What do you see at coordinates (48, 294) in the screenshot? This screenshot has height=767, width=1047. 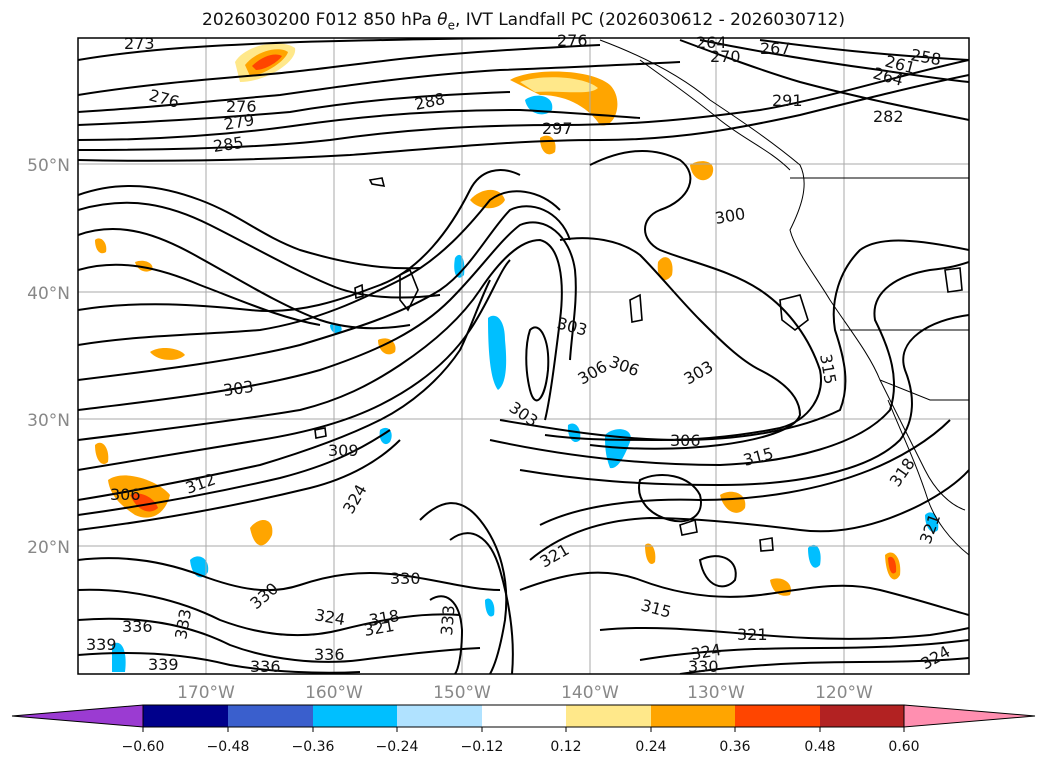 I see `lat-label: 40°N` at bounding box center [48, 294].